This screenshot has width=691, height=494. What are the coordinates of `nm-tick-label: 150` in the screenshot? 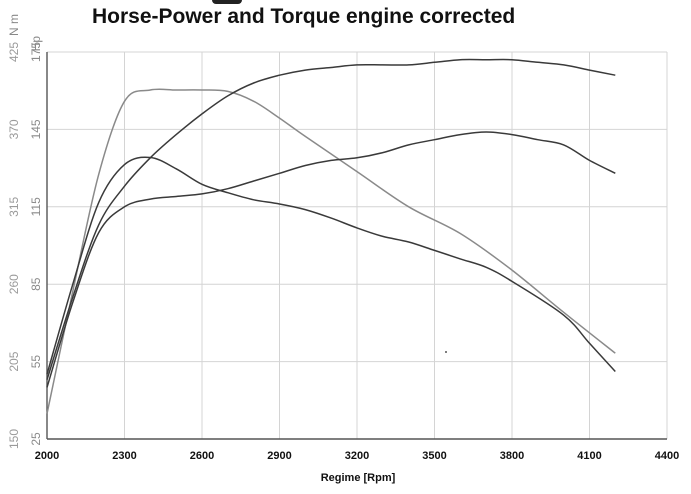 It's located at (14, 439).